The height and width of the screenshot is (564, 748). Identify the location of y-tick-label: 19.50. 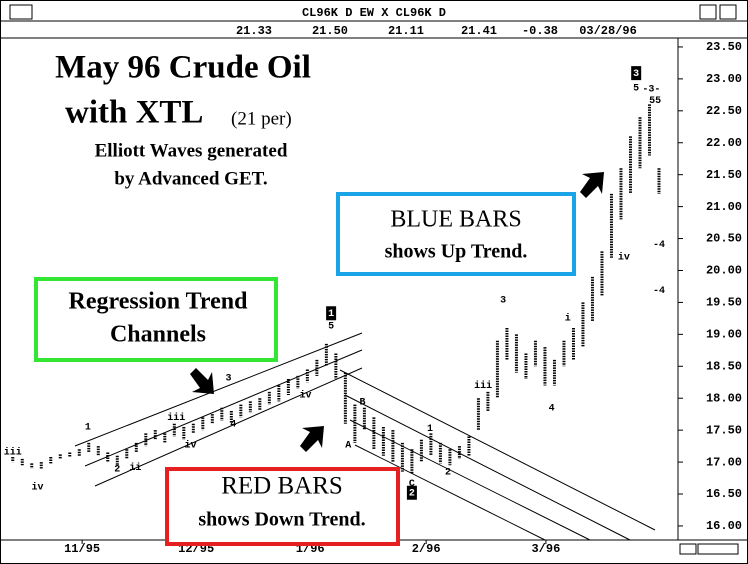
(724, 303).